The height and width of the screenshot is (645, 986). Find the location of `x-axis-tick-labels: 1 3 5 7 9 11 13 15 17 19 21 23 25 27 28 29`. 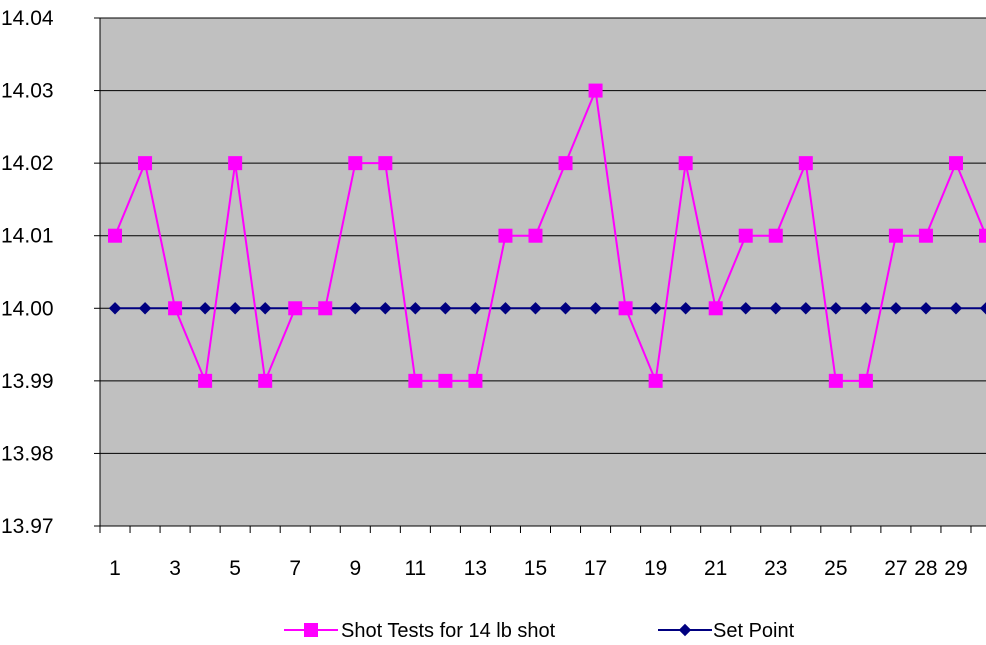

x-axis-tick-labels: 1 3 5 7 9 11 13 15 17 19 21 23 25 27 28 29 is located at coordinates (538, 568).